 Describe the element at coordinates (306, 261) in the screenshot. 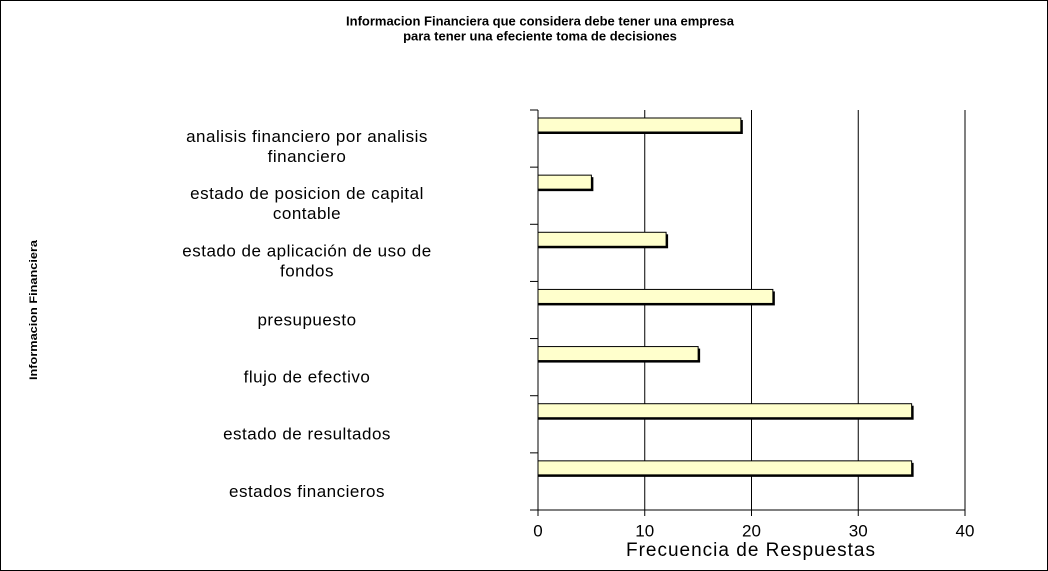

I see `y-tick-label: estado de aplicación de uso de fondos` at that location.